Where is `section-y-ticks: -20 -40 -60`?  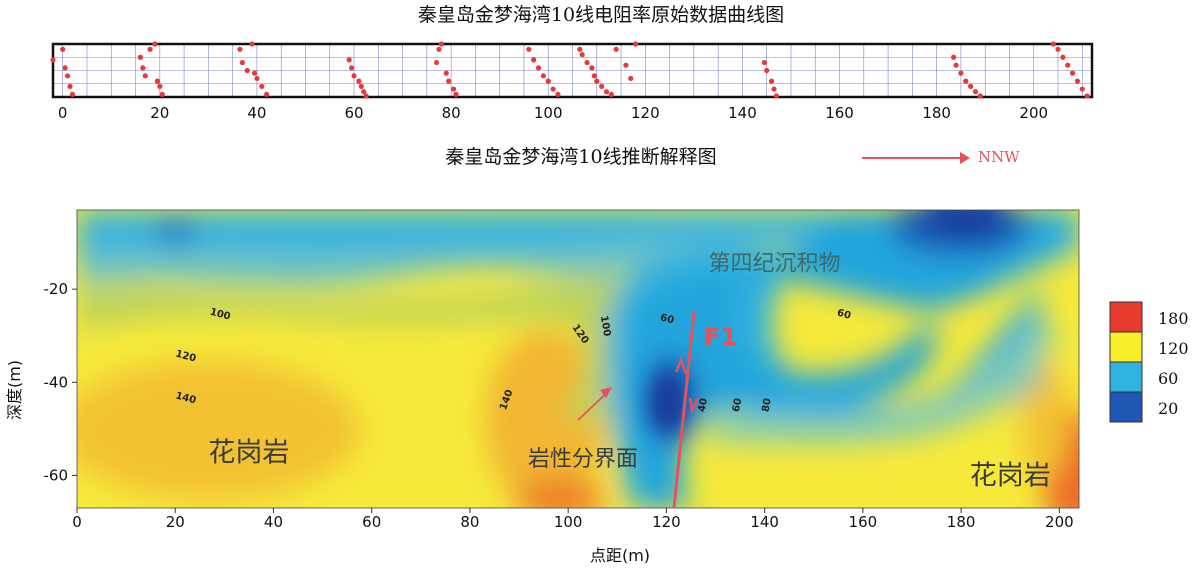
section-y-ticks: -20 -40 -60 is located at coordinates (60, 382).